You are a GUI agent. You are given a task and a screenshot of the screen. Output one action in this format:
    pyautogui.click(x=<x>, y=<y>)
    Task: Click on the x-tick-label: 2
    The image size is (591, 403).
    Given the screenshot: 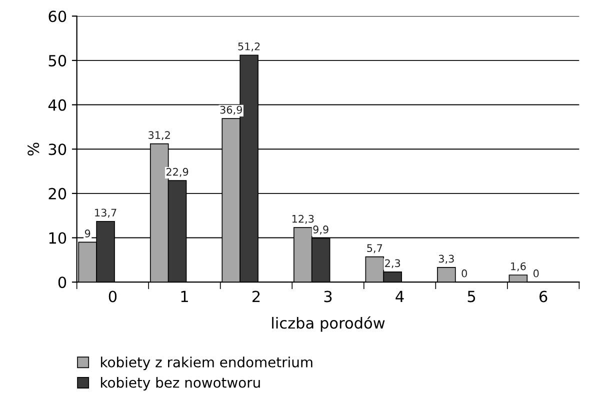 What is the action you would take?
    pyautogui.click(x=256, y=296)
    